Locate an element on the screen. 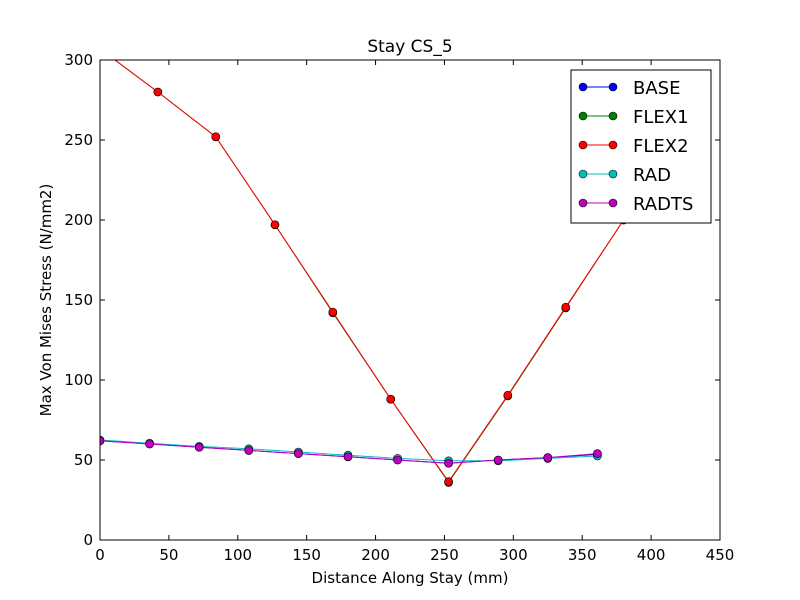  y-tick-label: 100 is located at coordinates (78, 380).